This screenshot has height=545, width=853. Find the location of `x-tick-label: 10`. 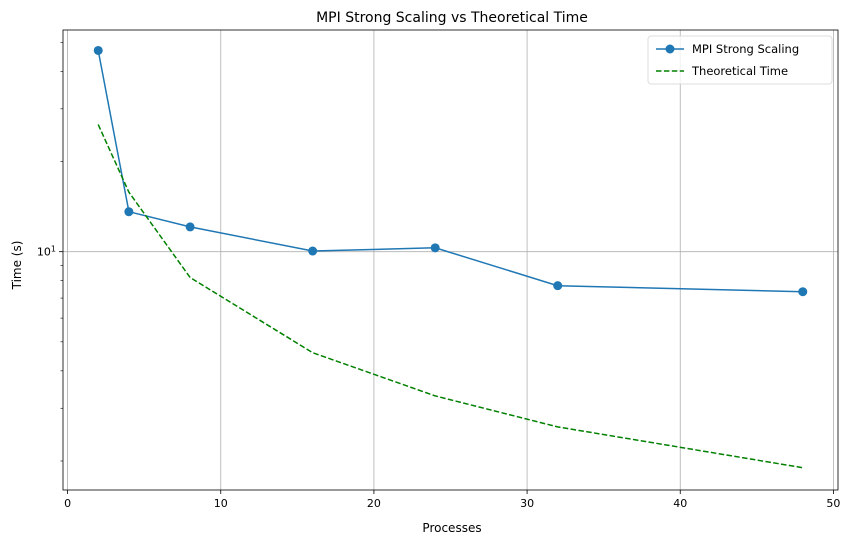

x-tick-label: 10 is located at coordinates (221, 503).